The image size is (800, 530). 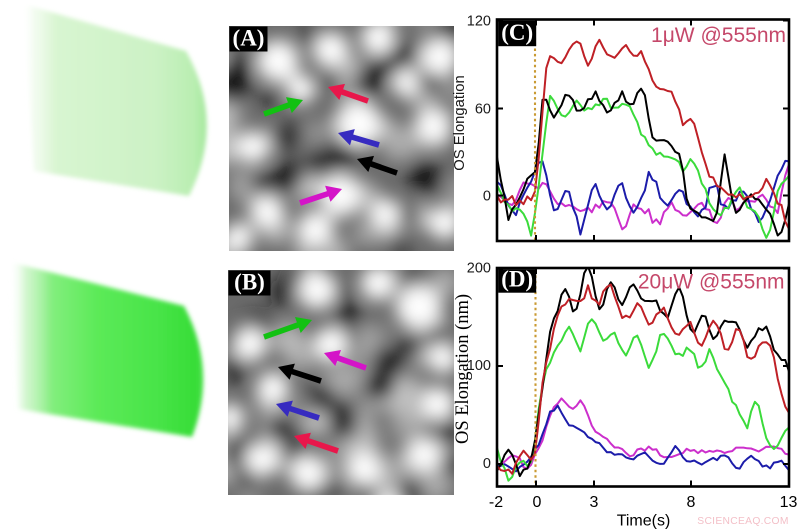 What do you see at coordinates (496, 502) in the screenshot?
I see `svg-text: -2` at bounding box center [496, 502].